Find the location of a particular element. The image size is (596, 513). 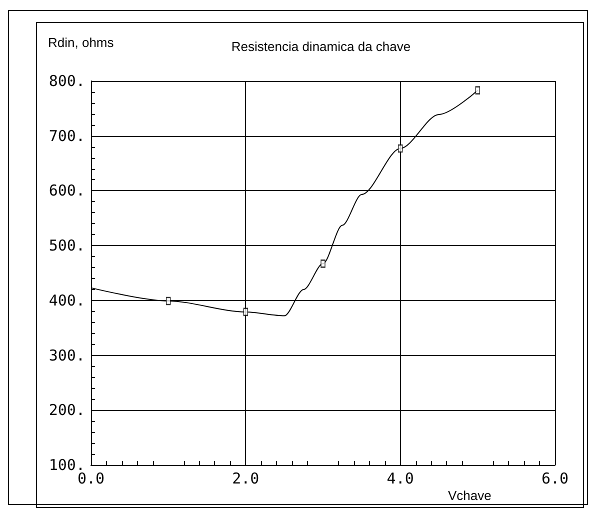

x-axis-title: Vchave is located at coordinates (470, 495).